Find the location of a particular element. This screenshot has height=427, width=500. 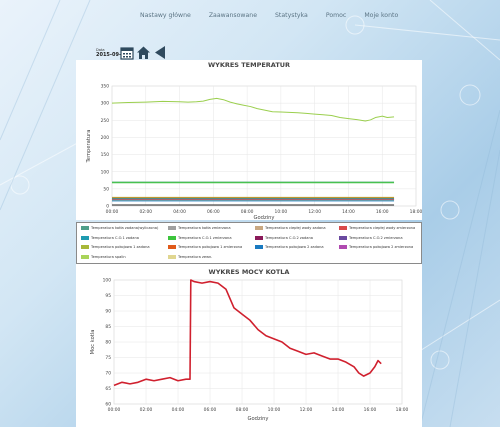

chart-title: WYKRES TEMPERATUR is located at coordinates (249, 65).